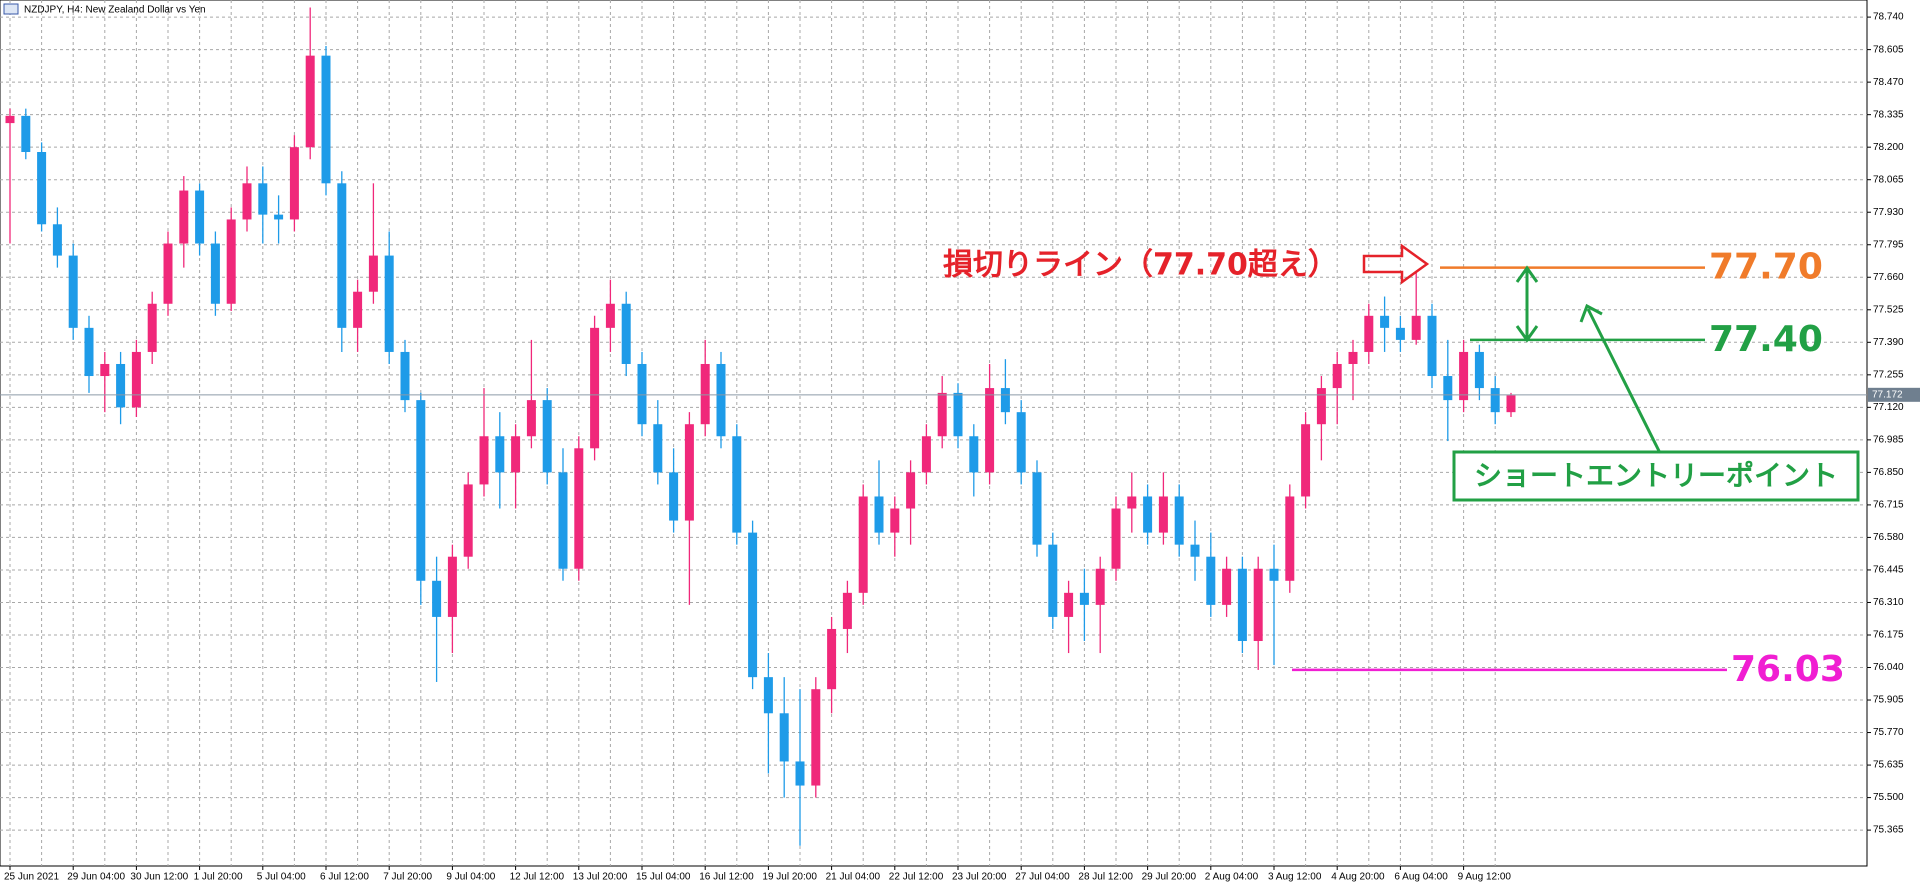 The width and height of the screenshot is (1920, 885). I want to click on x-tick-label: 6 Jul 12:00, so click(344, 877).